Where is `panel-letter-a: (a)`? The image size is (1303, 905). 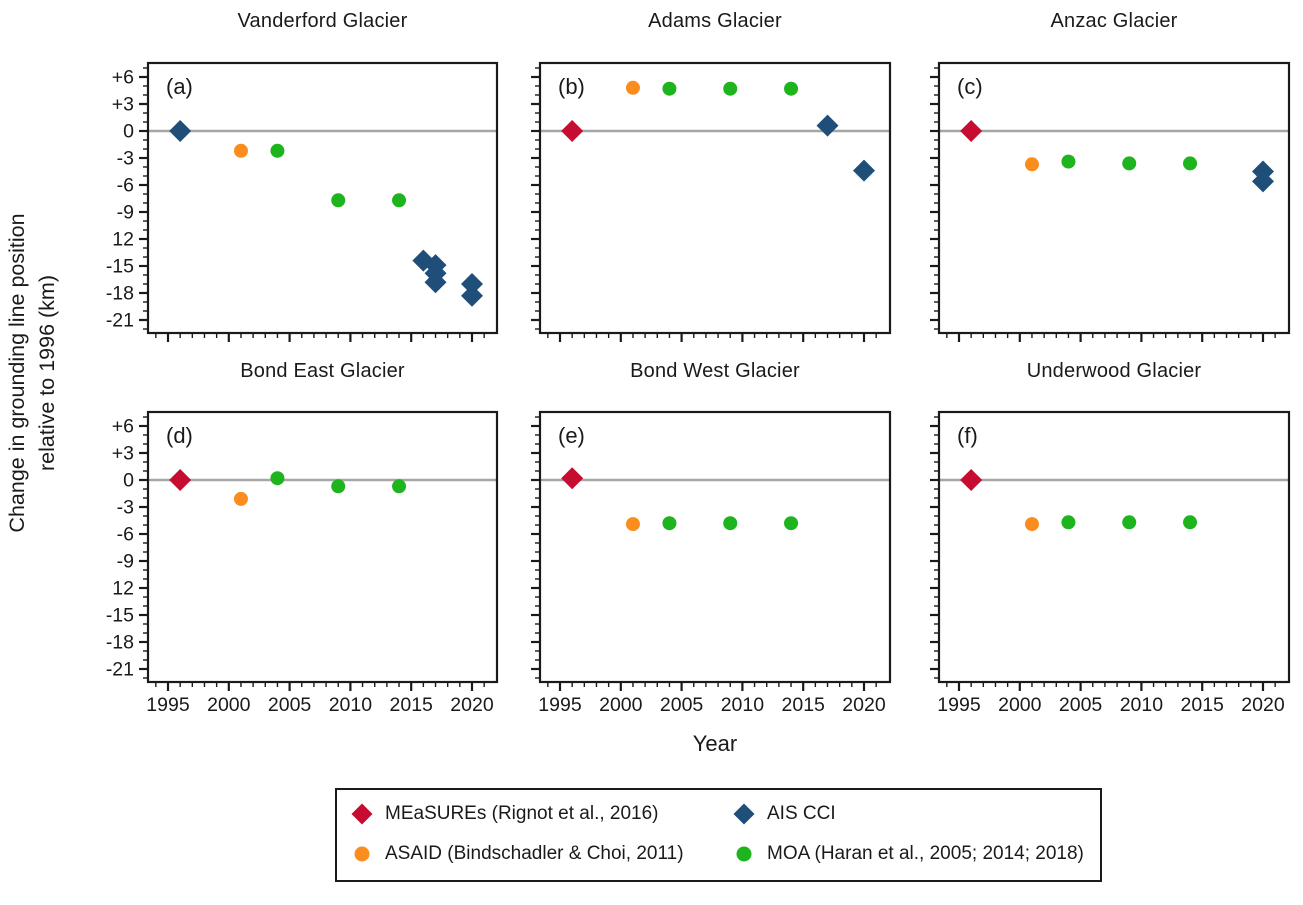 panel-letter-a: (a) is located at coordinates (179, 86).